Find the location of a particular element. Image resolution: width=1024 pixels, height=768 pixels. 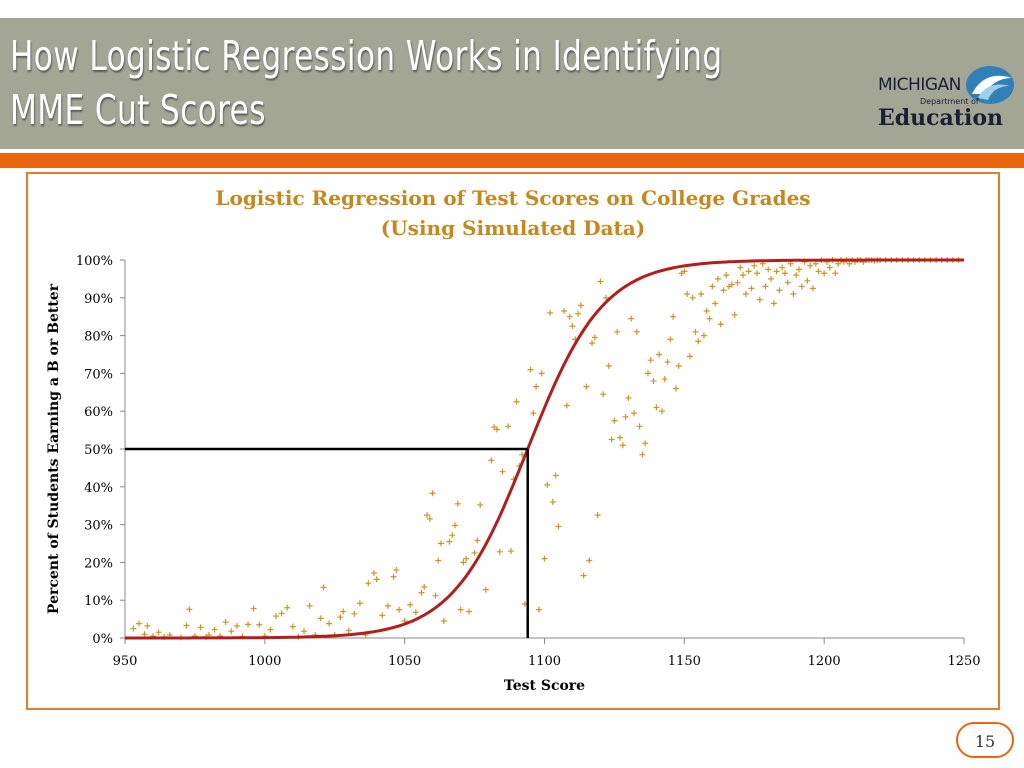

logo-michigan-text: MICHIGAN is located at coordinates (919, 85).